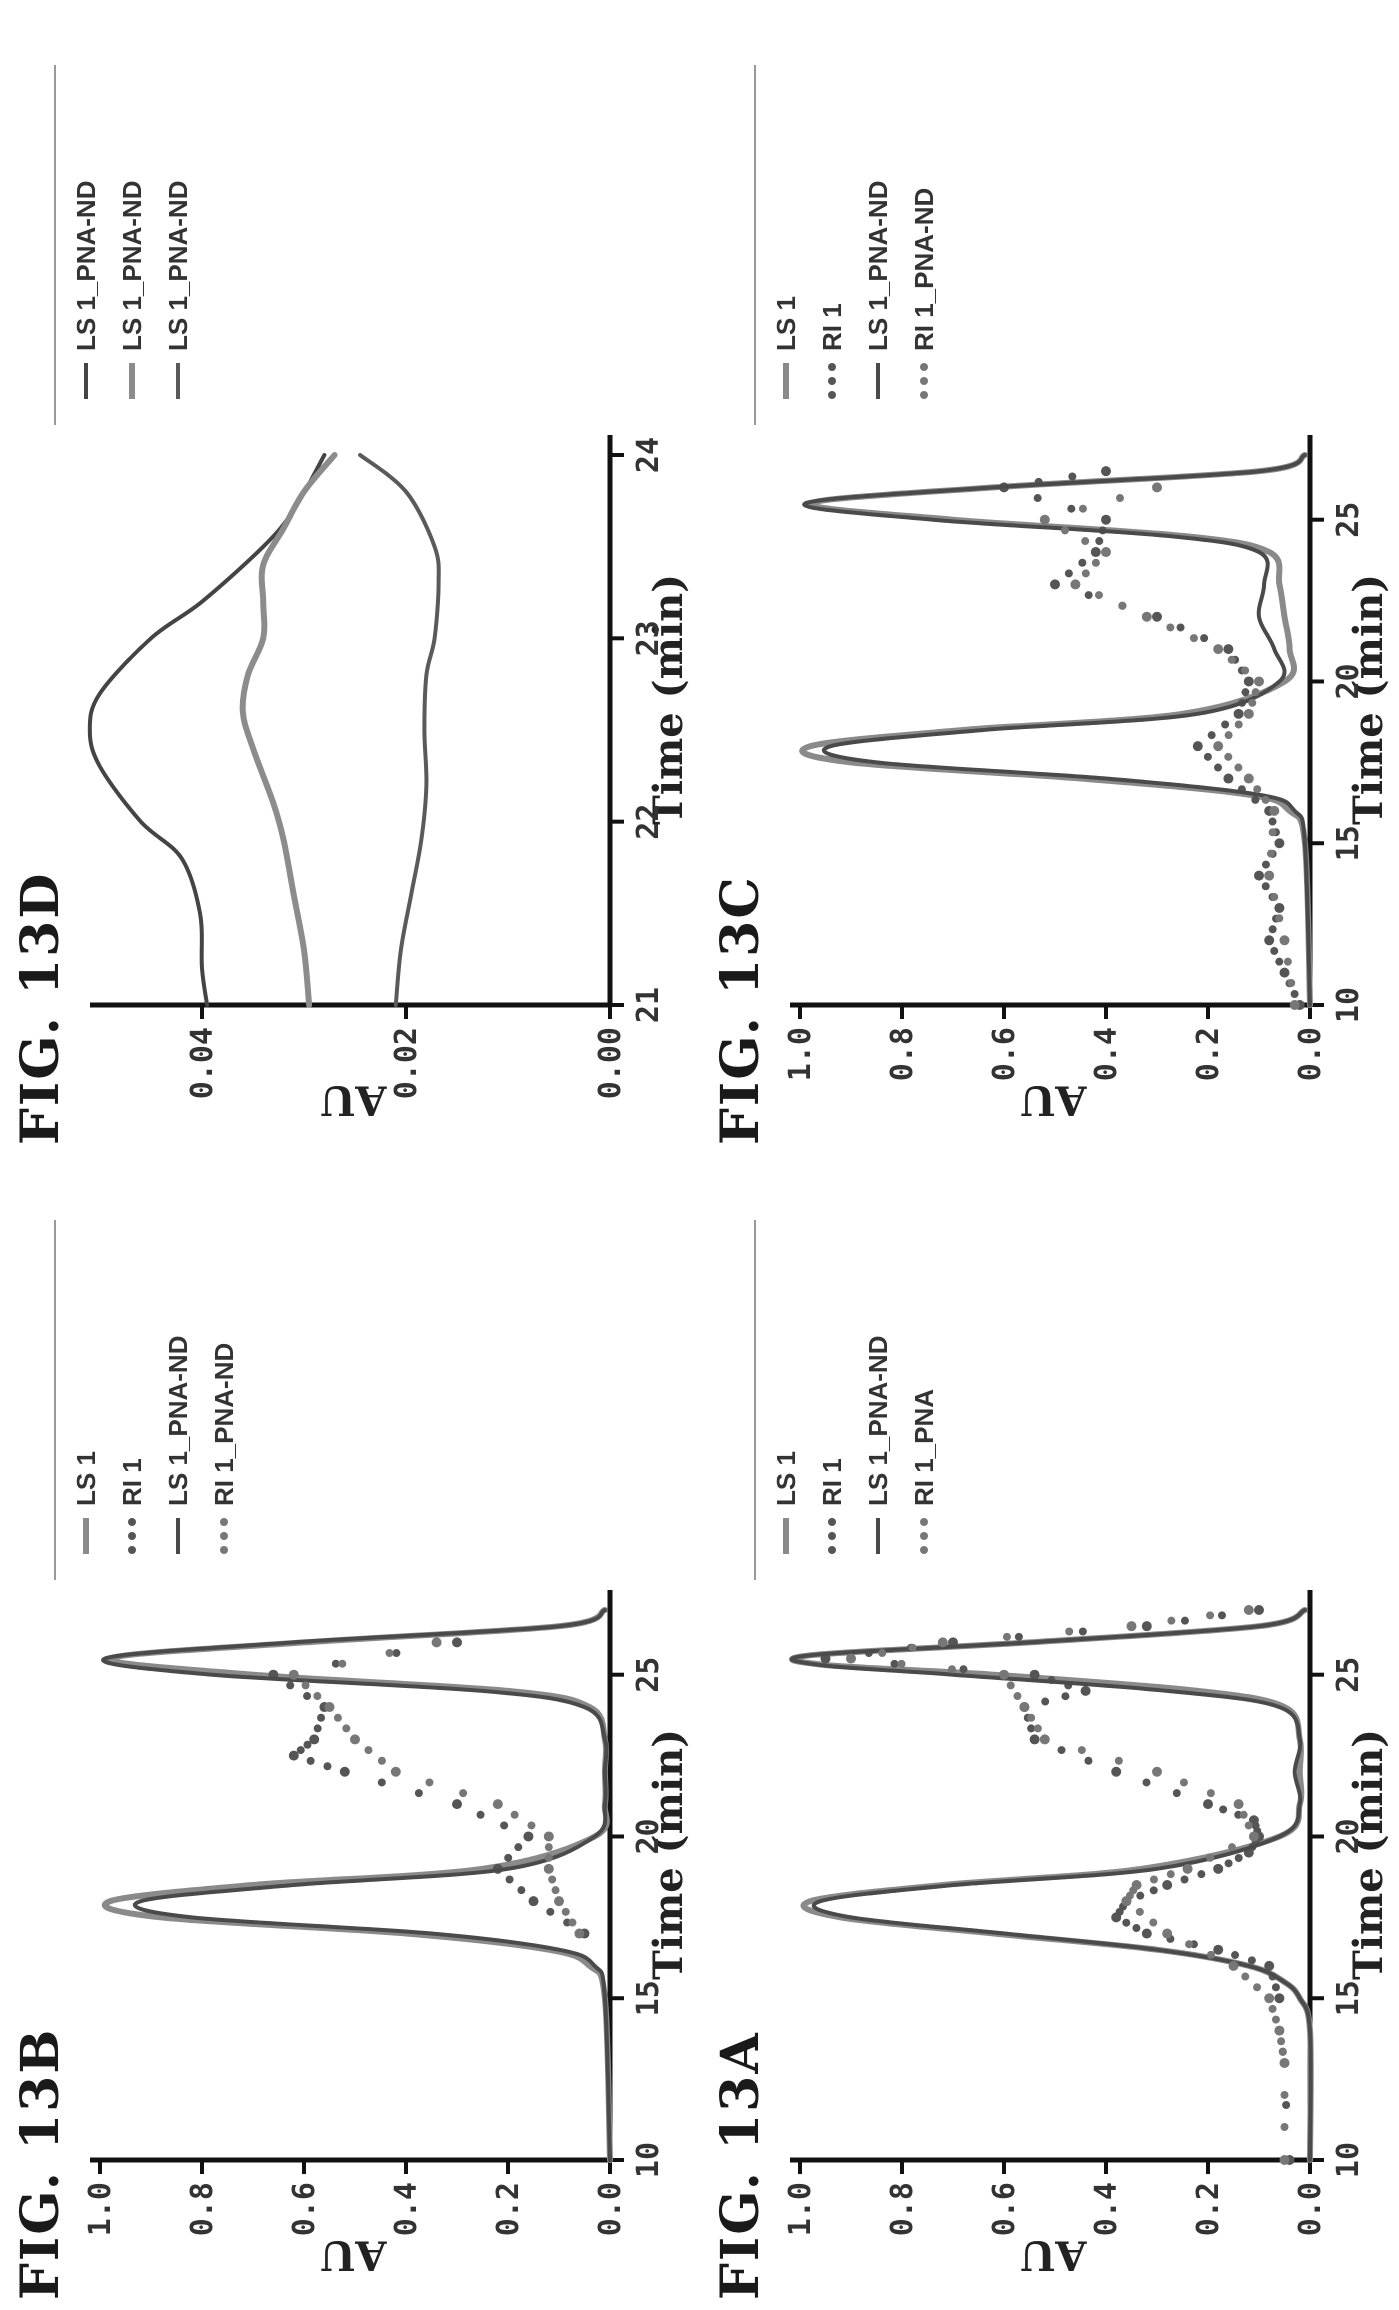 The width and height of the screenshot is (1399, 2310). Describe the element at coordinates (786, 1478) in the screenshot. I see `legend-label: LS 1` at that location.